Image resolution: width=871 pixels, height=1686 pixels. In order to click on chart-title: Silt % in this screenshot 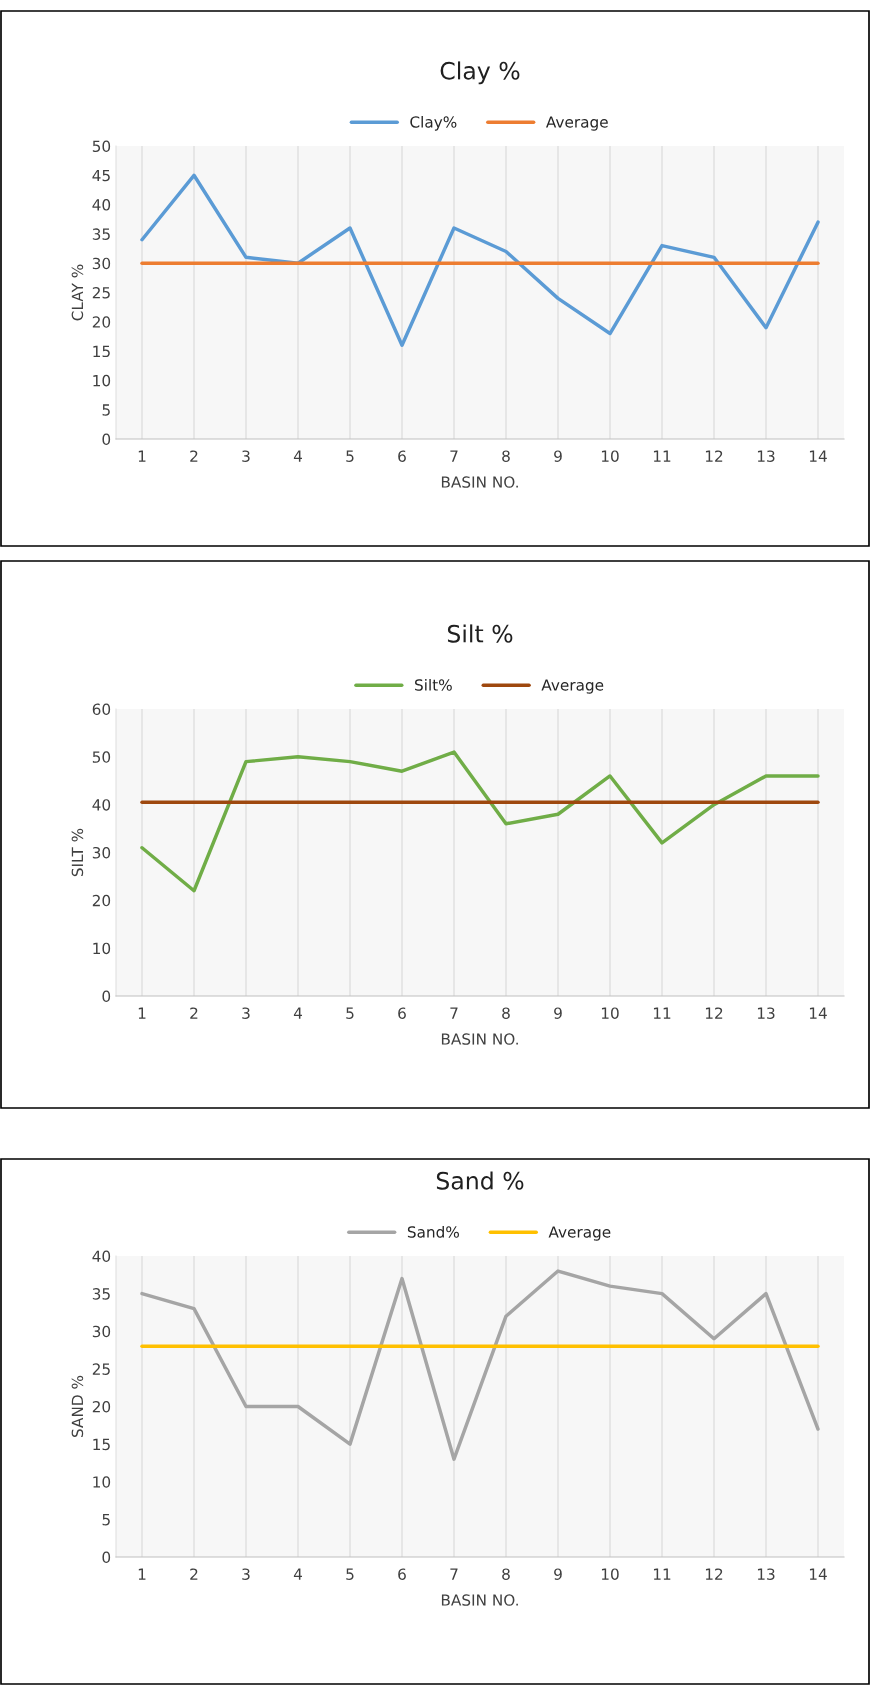, I will do `click(480, 633)`.